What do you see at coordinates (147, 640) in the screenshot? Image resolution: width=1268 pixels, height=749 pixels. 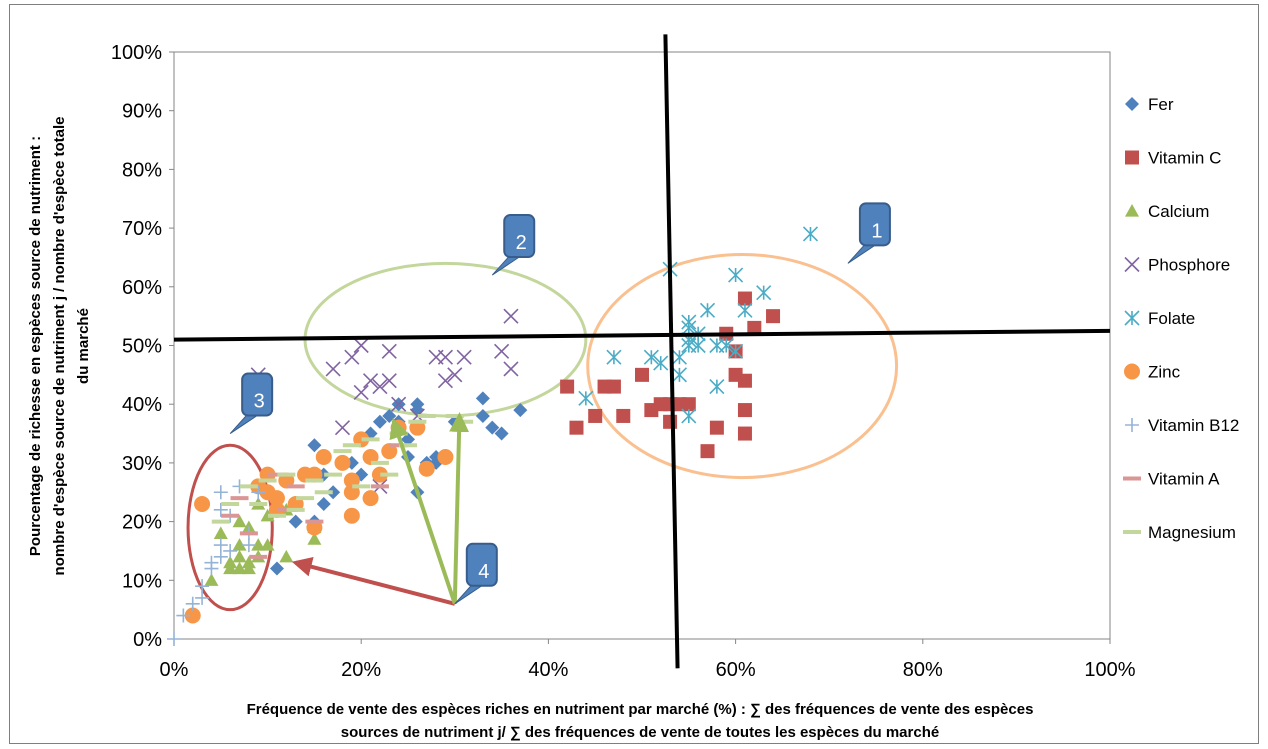 I see `y-tick-label: 0%` at bounding box center [147, 640].